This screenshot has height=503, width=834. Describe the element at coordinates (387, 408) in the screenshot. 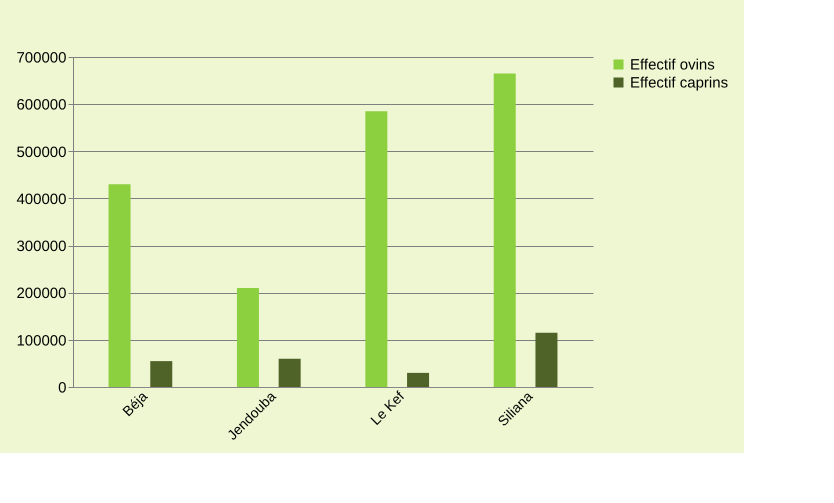

I see `x-tick-label: Le Kef` at that location.